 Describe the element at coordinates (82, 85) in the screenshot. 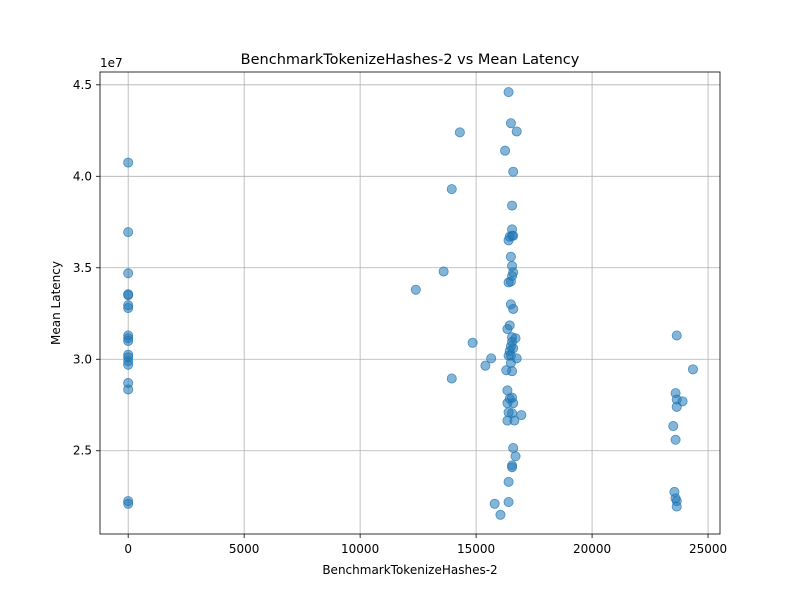

I see `y-tick-label: 4.5` at that location.